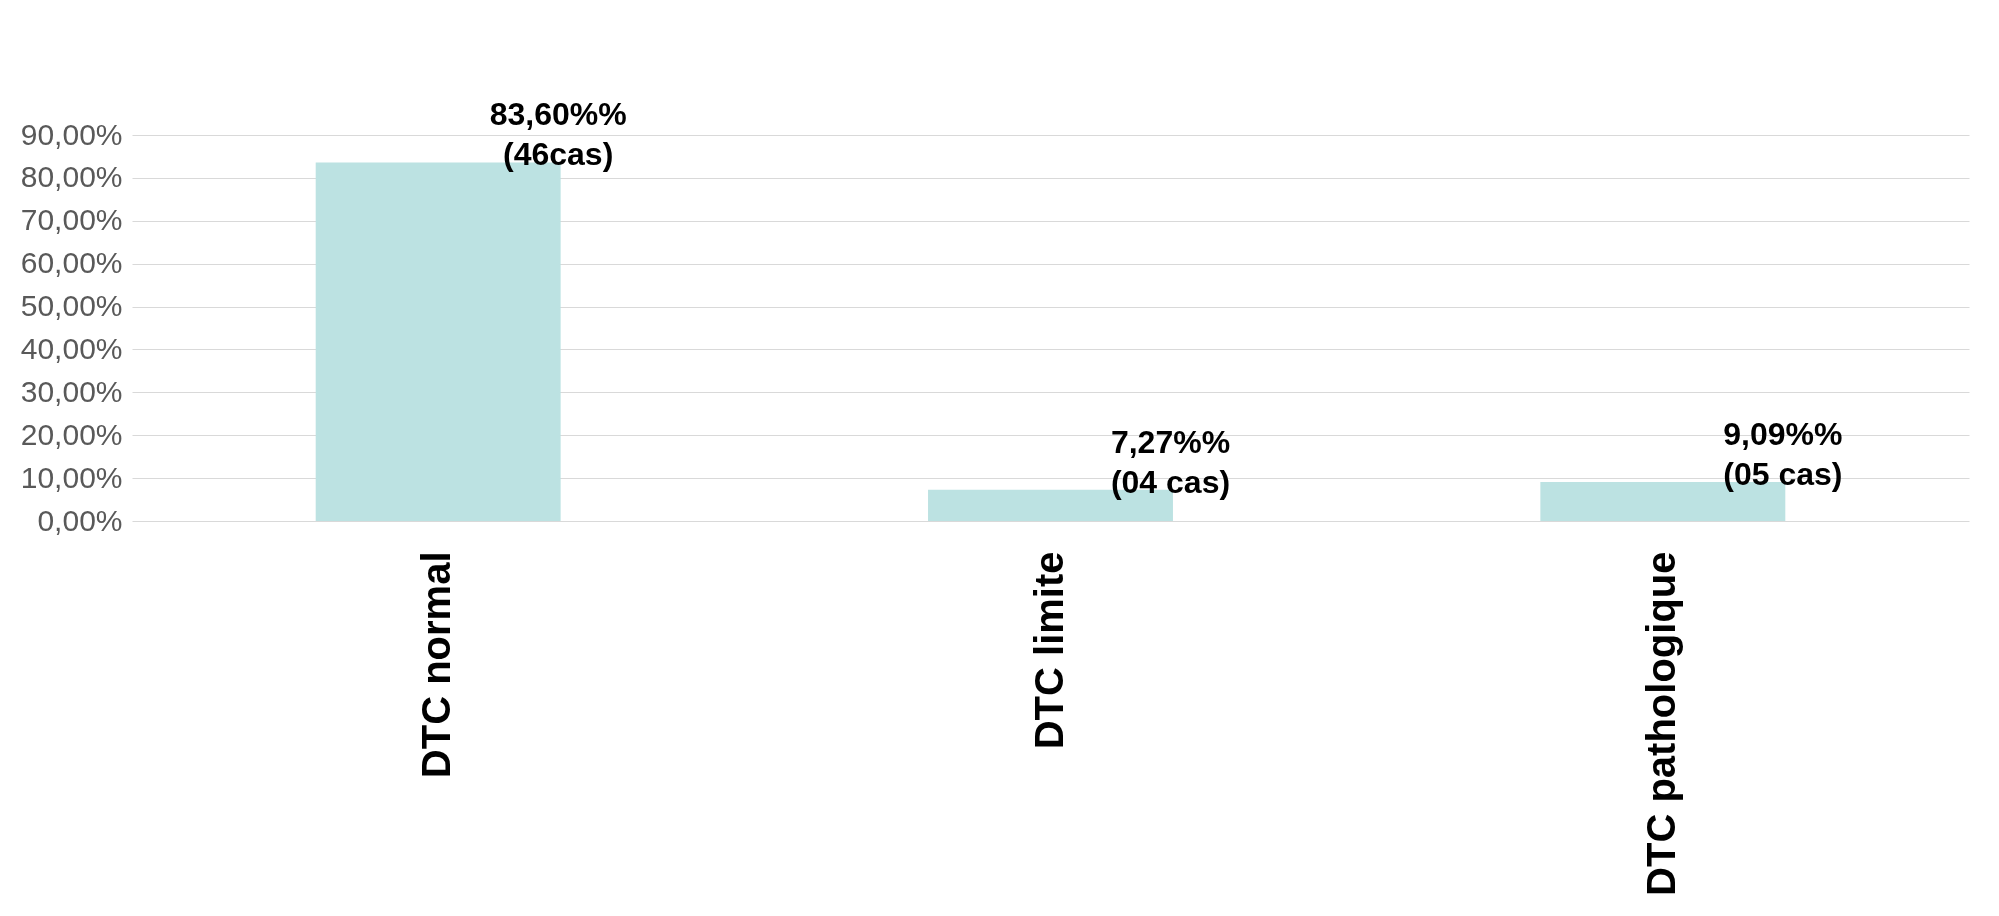  I want to click on y-tick-label: 40,00%, so click(71, 348).